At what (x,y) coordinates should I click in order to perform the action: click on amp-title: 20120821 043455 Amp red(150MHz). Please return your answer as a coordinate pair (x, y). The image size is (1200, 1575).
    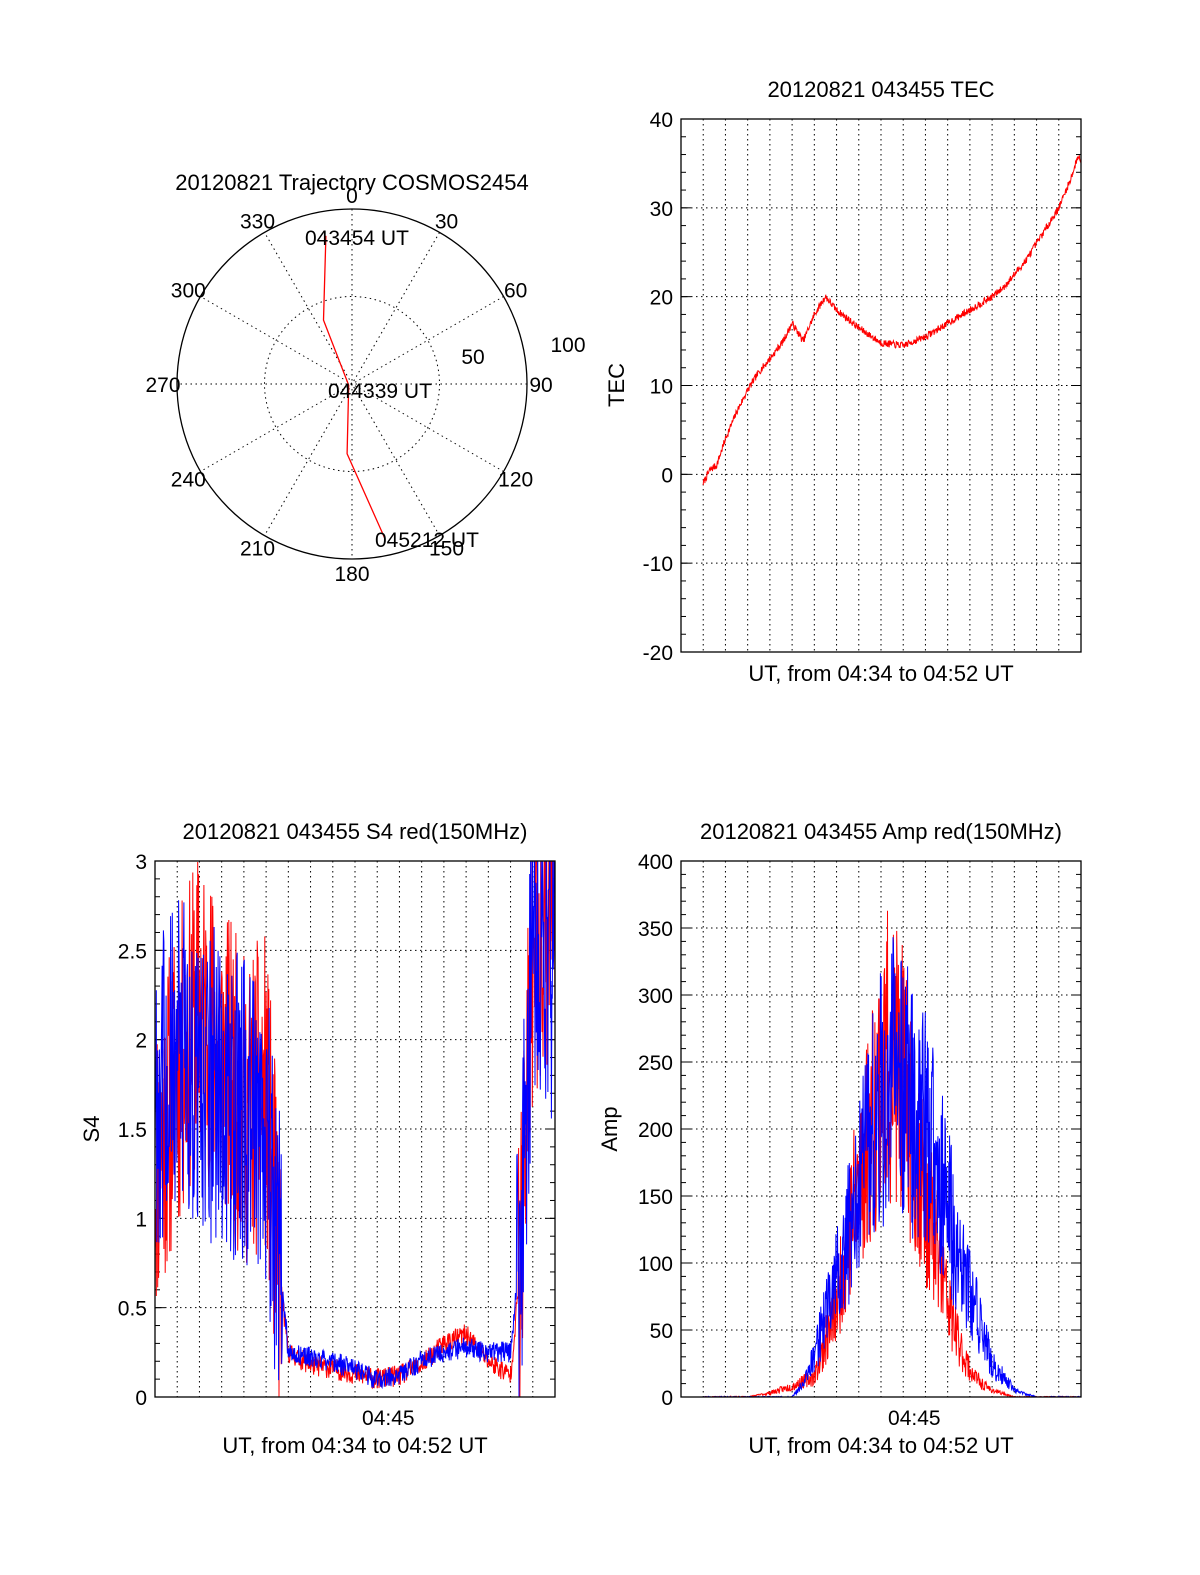
    Looking at the image, I should click on (881, 831).